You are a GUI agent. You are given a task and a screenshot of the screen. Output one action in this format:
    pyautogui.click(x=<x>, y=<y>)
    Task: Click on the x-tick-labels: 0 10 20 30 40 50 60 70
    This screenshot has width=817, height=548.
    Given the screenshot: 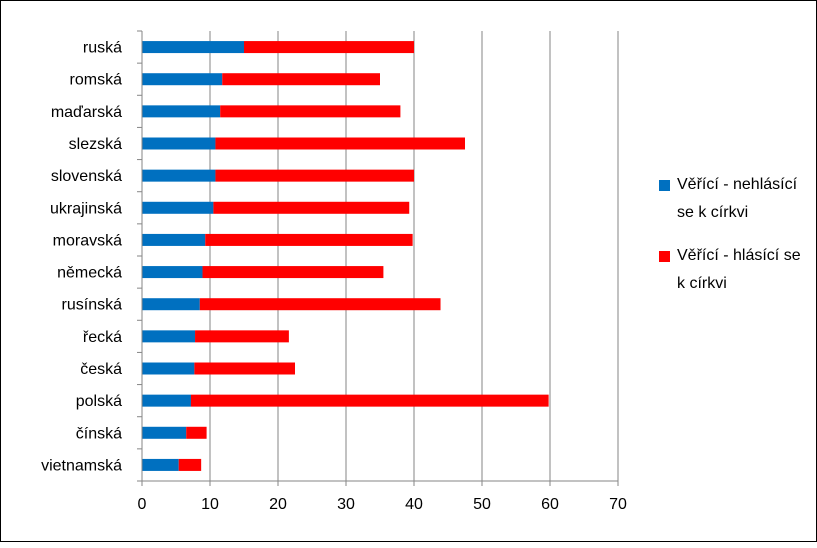 What is the action you would take?
    pyautogui.click(x=382, y=504)
    